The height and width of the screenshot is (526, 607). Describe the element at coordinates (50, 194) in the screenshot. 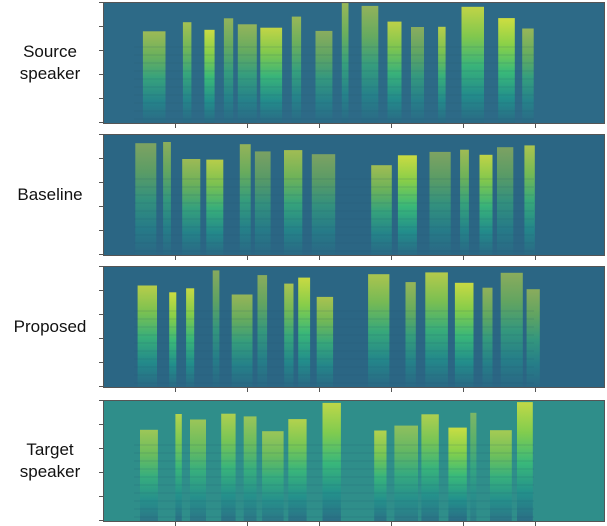

I see `panel-label-baseline: Baseline` at that location.